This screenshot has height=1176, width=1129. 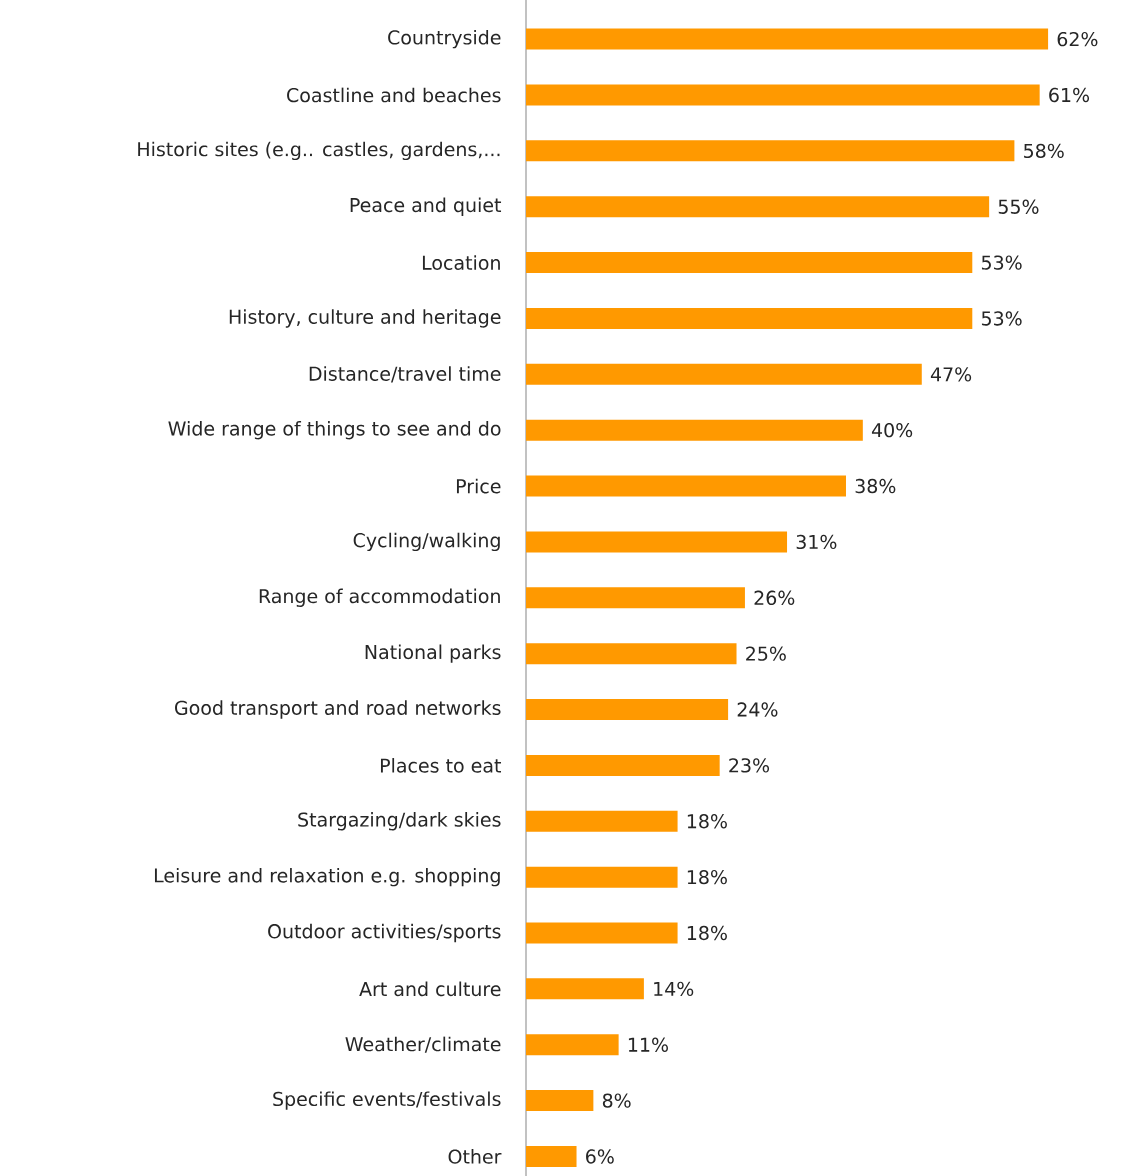 I want to click on y-tick-label: Distance/travel time, so click(x=405, y=374).